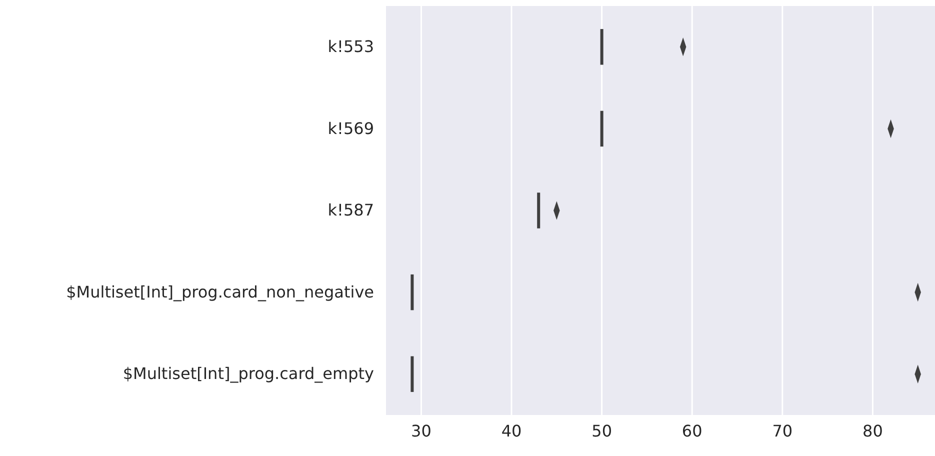 Image resolution: width=935 pixels, height=456 pixels. Describe the element at coordinates (351, 46) in the screenshot. I see `y-tick-label: k!553` at that location.